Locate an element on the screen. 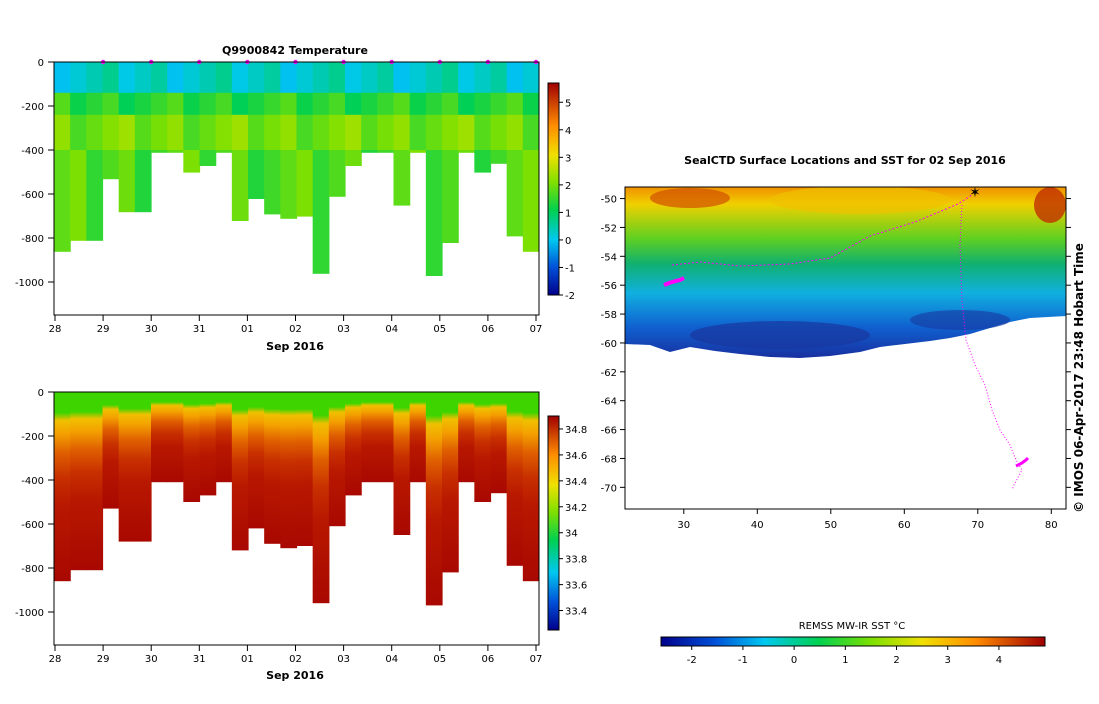  colorbar-tick-label: 34.8 is located at coordinates (576, 430).